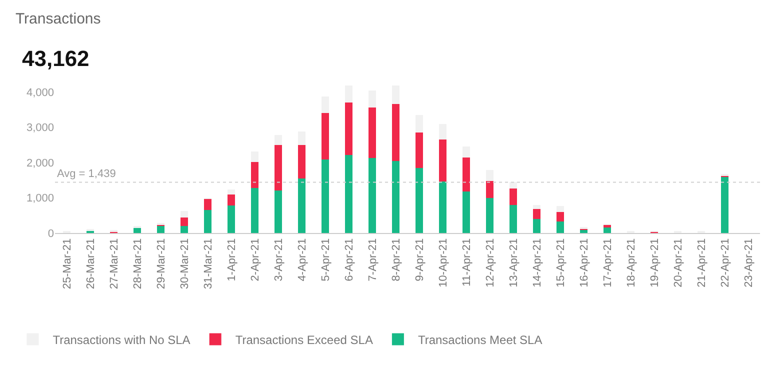 This screenshot has width=772, height=366. What do you see at coordinates (443, 263) in the screenshot?
I see `x-tick-label: 10-Apr-21` at bounding box center [443, 263].